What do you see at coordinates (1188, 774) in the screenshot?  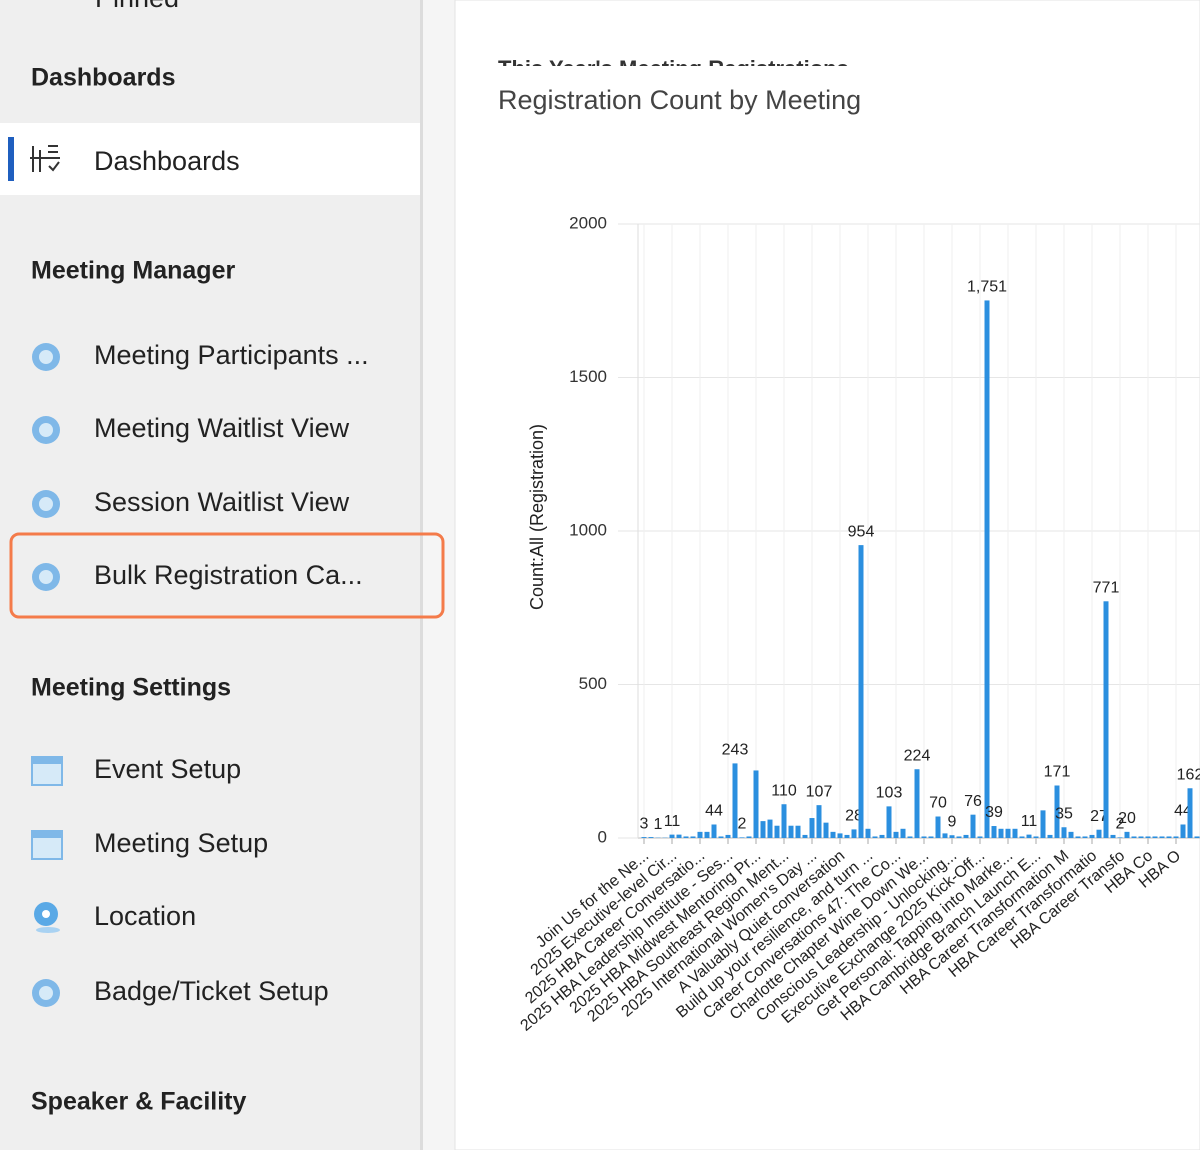 I see `data-label: 162` at bounding box center [1188, 774].